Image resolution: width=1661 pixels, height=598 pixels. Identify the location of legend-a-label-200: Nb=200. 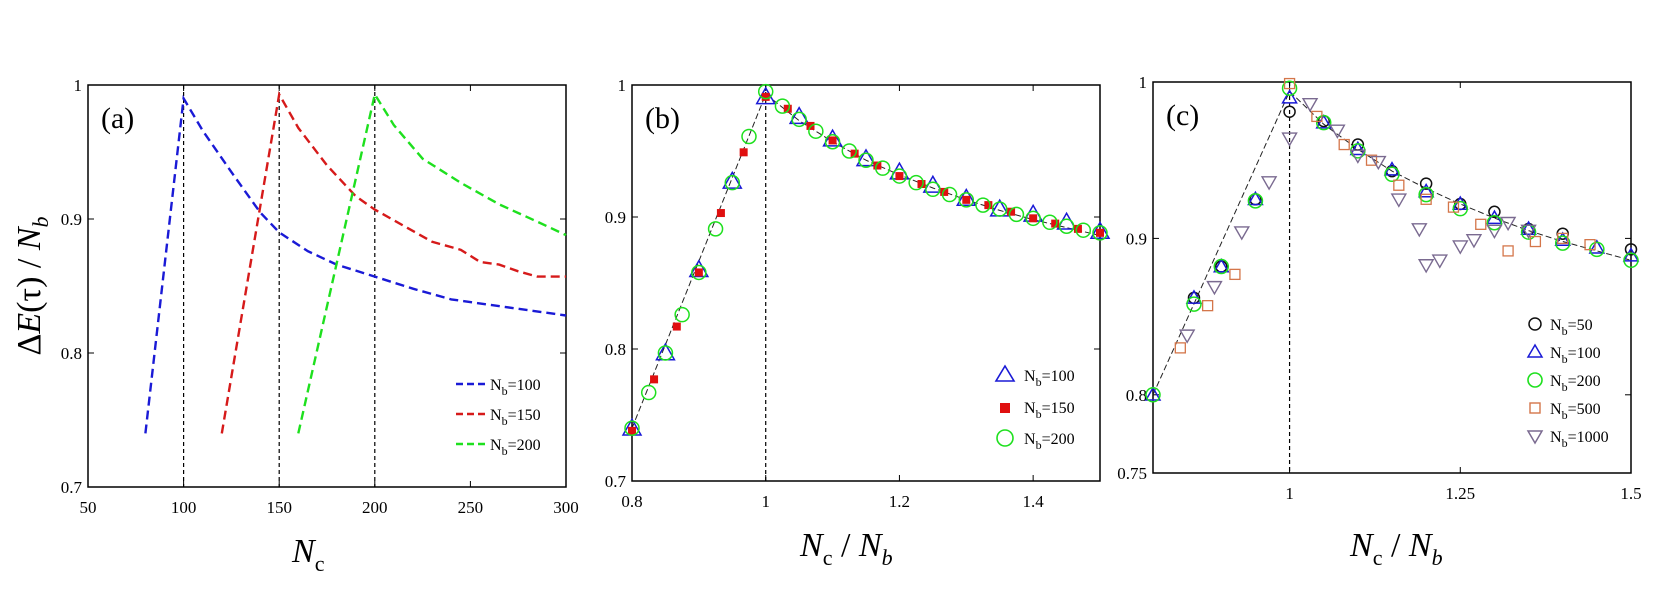
(515, 447).